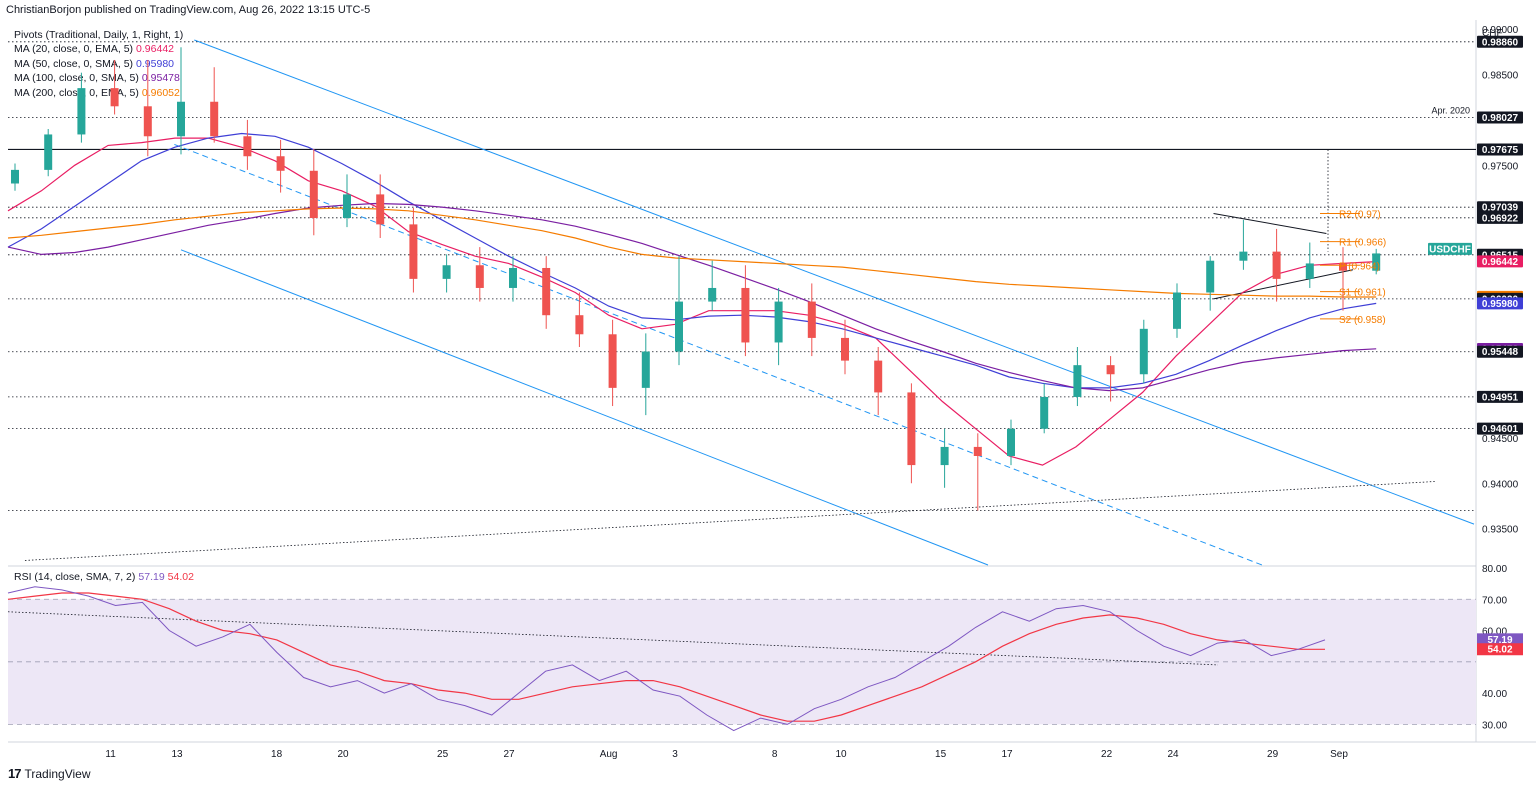 The image size is (1536, 786). What do you see at coordinates (1500, 42) in the screenshot?
I see `price-label: 0.98860` at bounding box center [1500, 42].